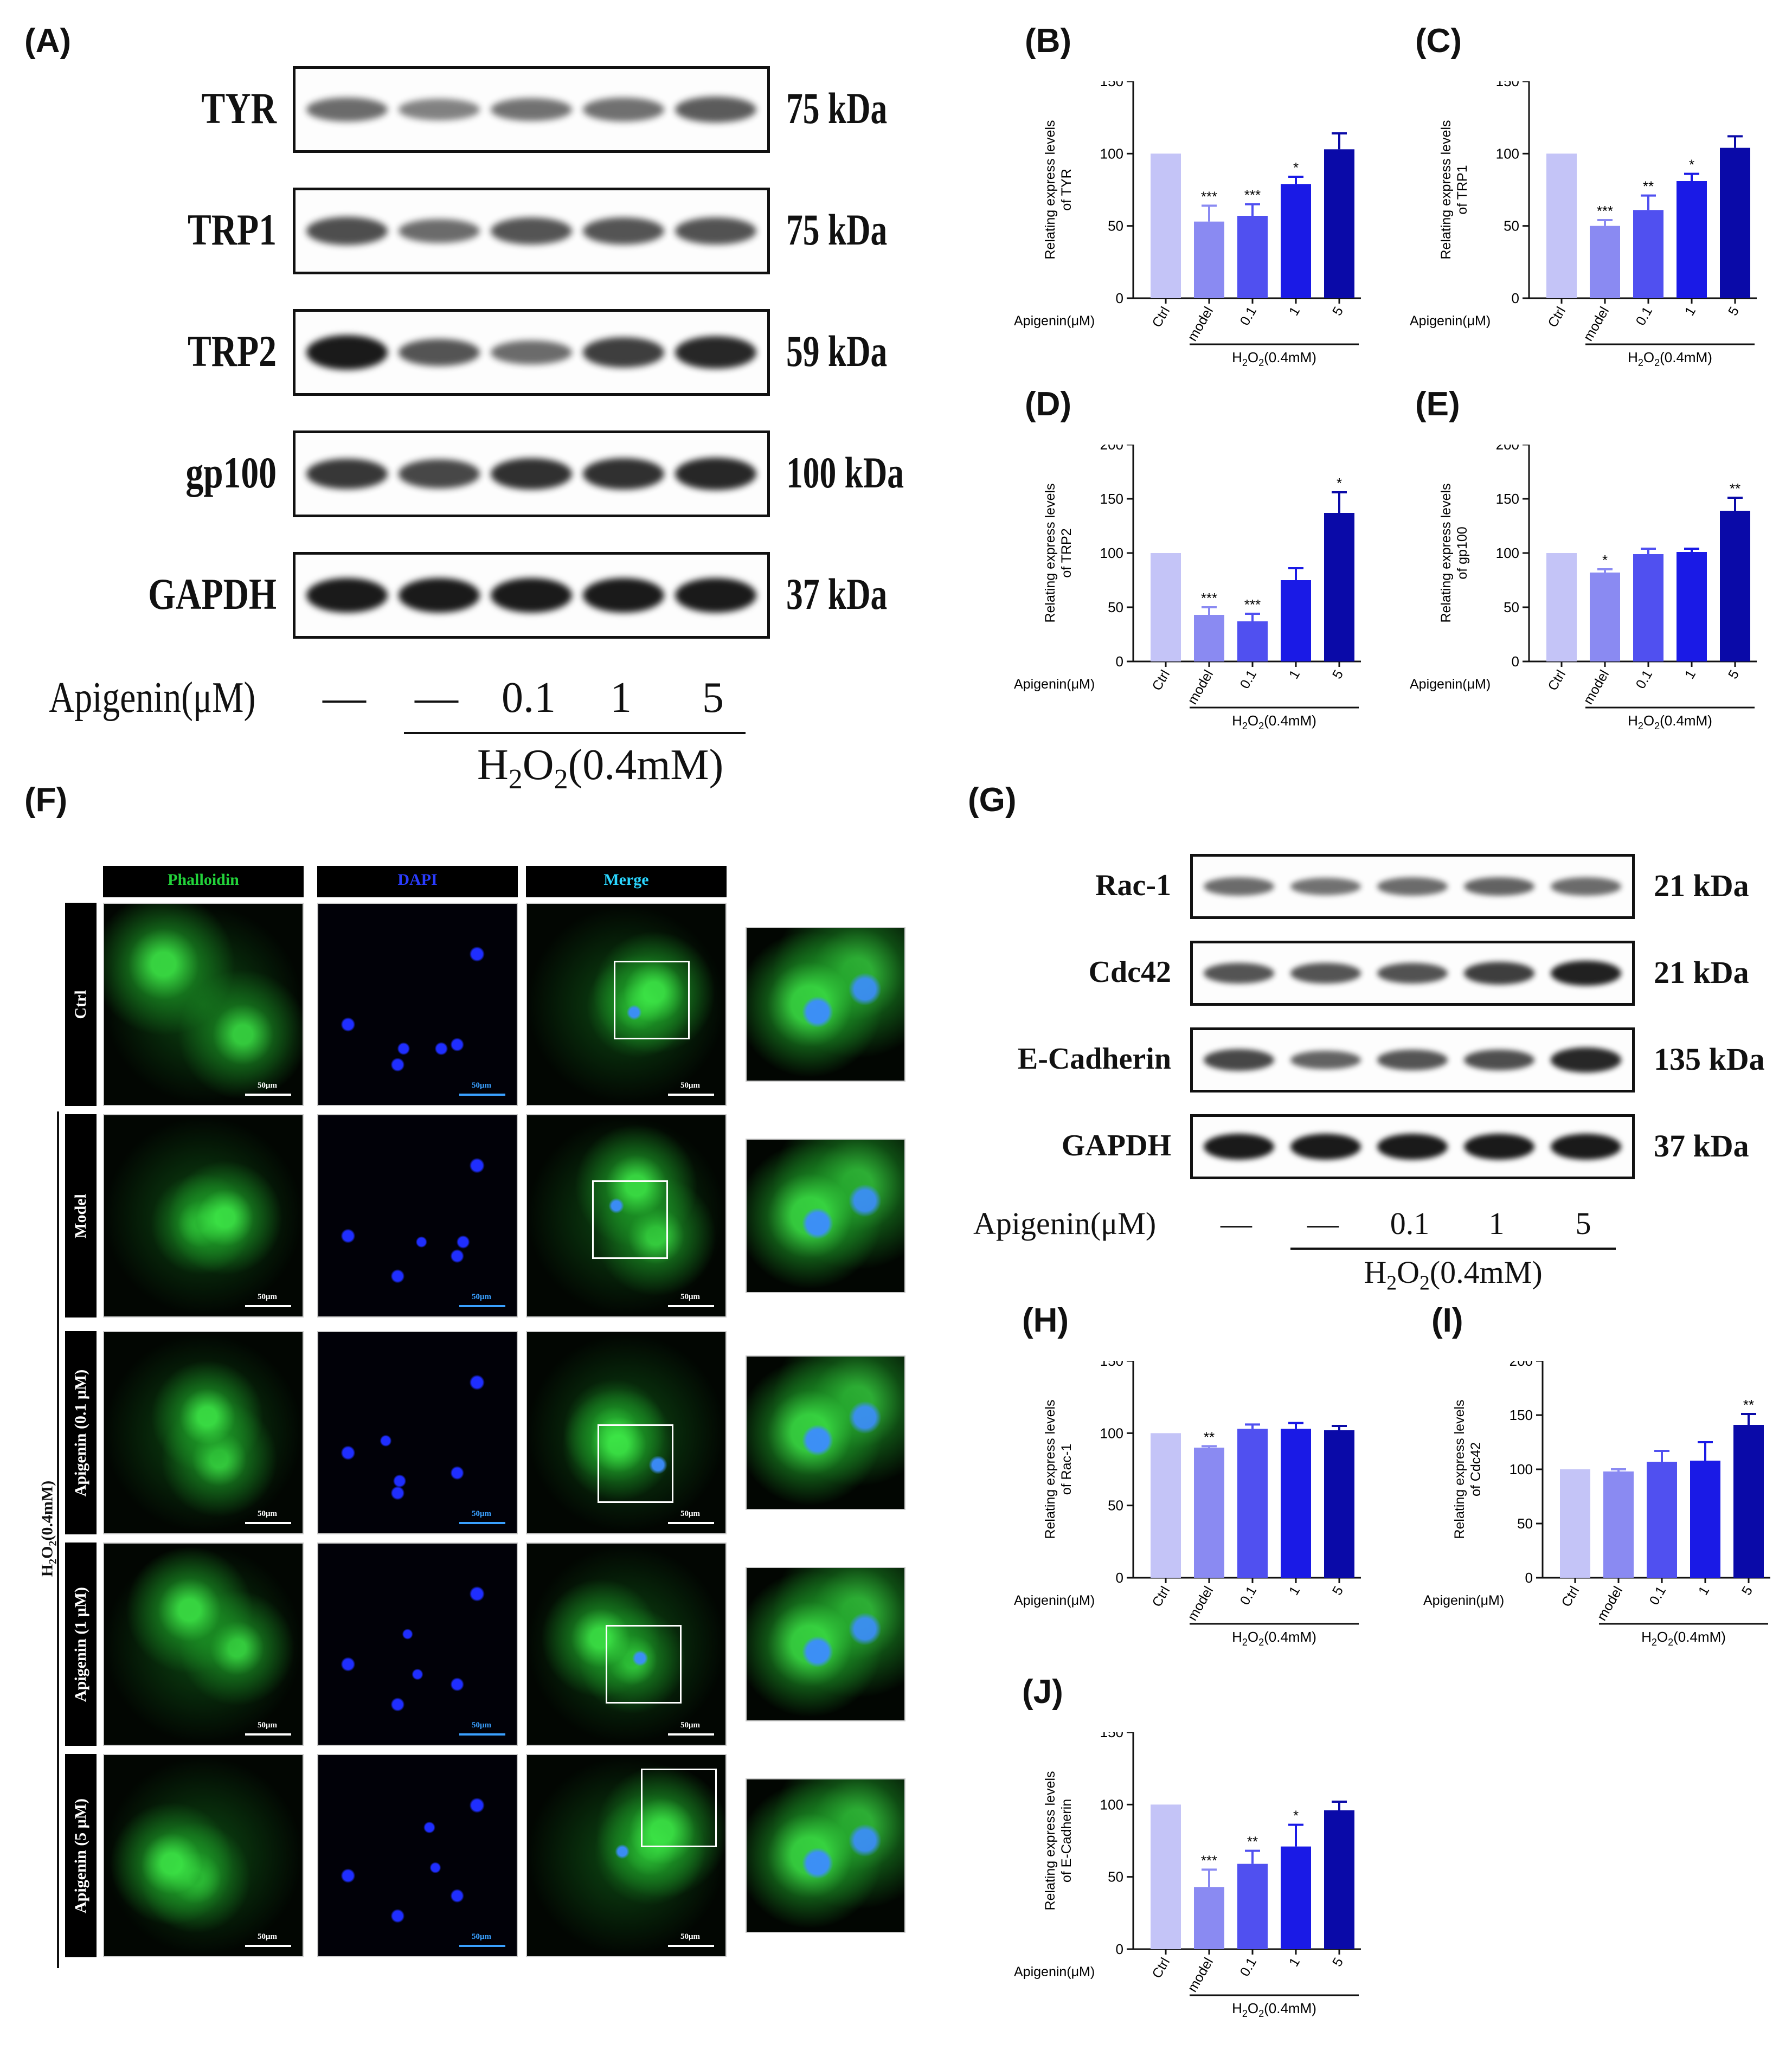 The height and width of the screenshot is (2063, 1792). Describe the element at coordinates (1375, 1272) in the screenshot. I see `treatment-text: H` at that location.